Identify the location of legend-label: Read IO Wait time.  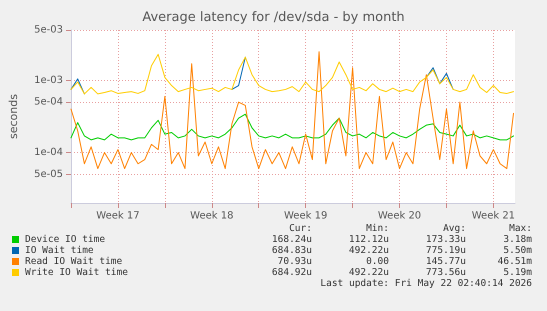
(73, 261).